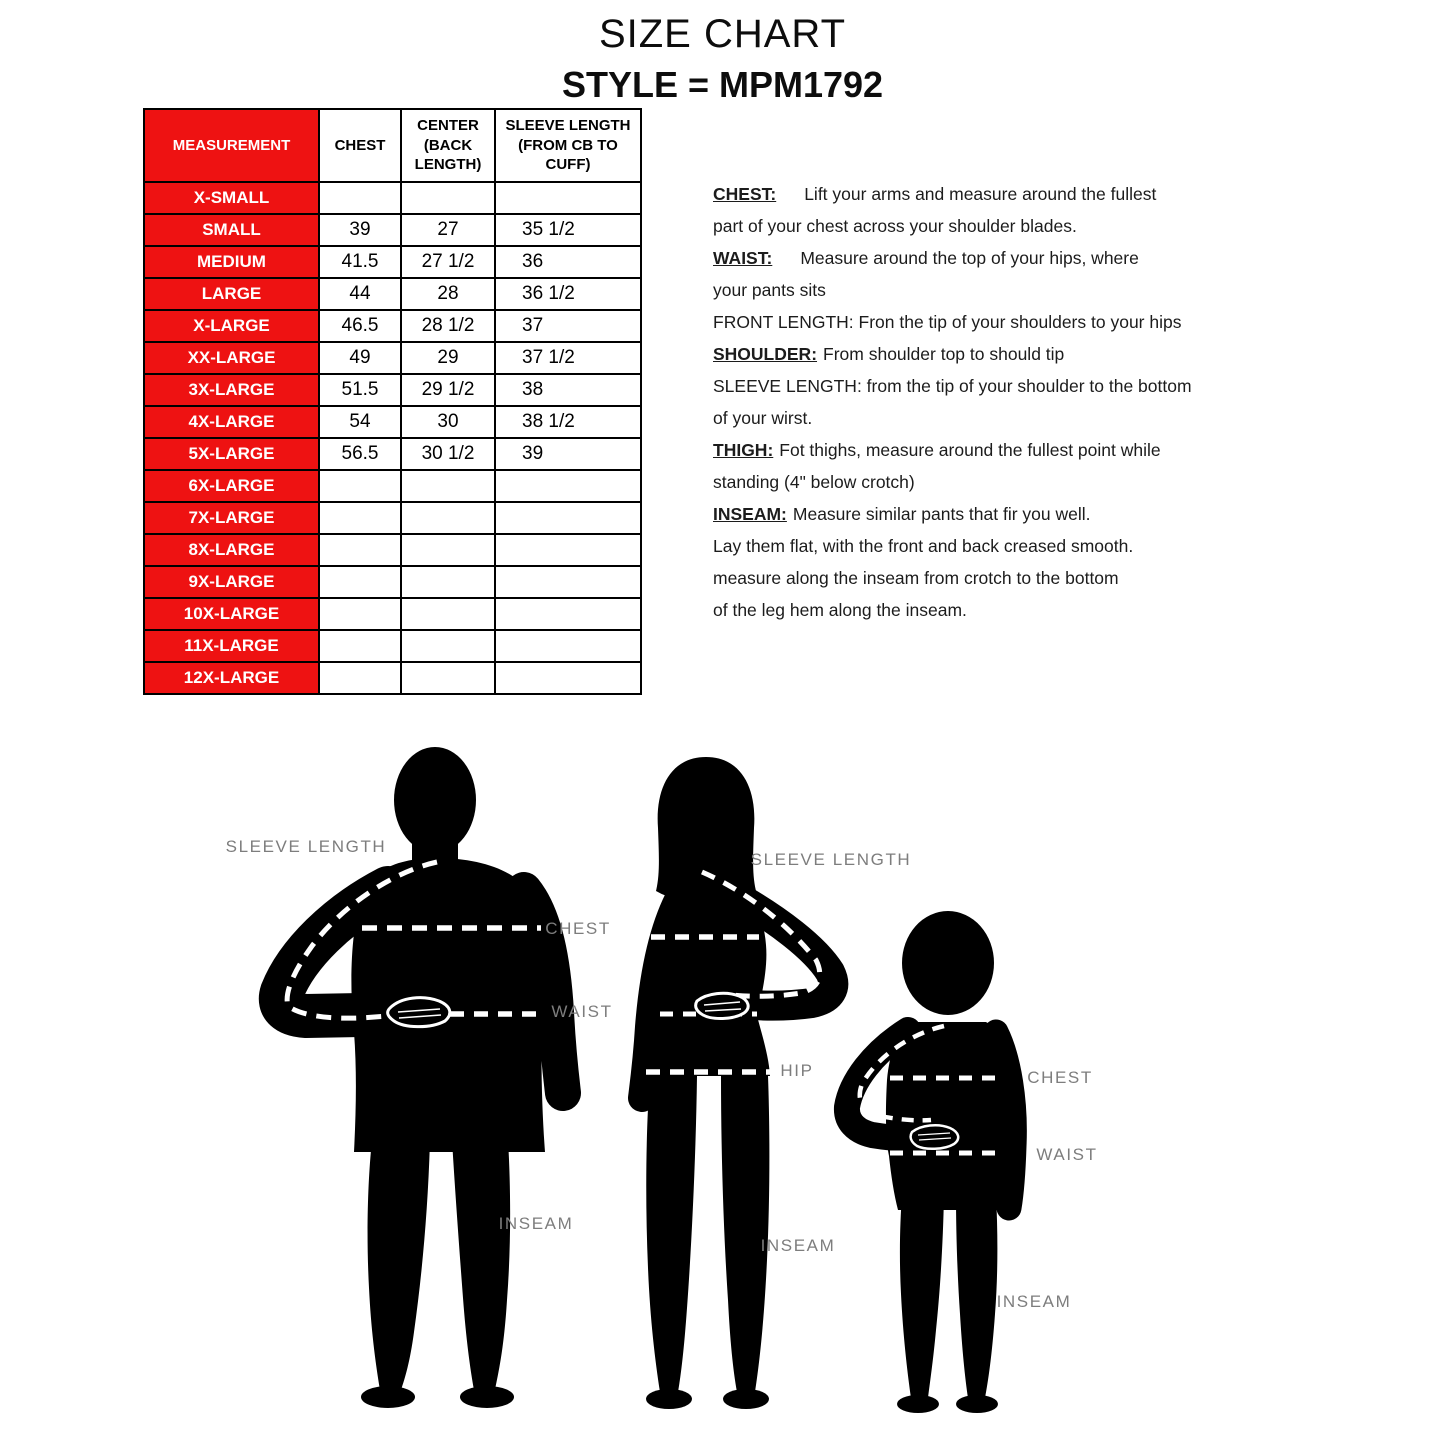  Describe the element at coordinates (1067, 1154) in the screenshot. I see `child-waist-label: WAIST` at that location.